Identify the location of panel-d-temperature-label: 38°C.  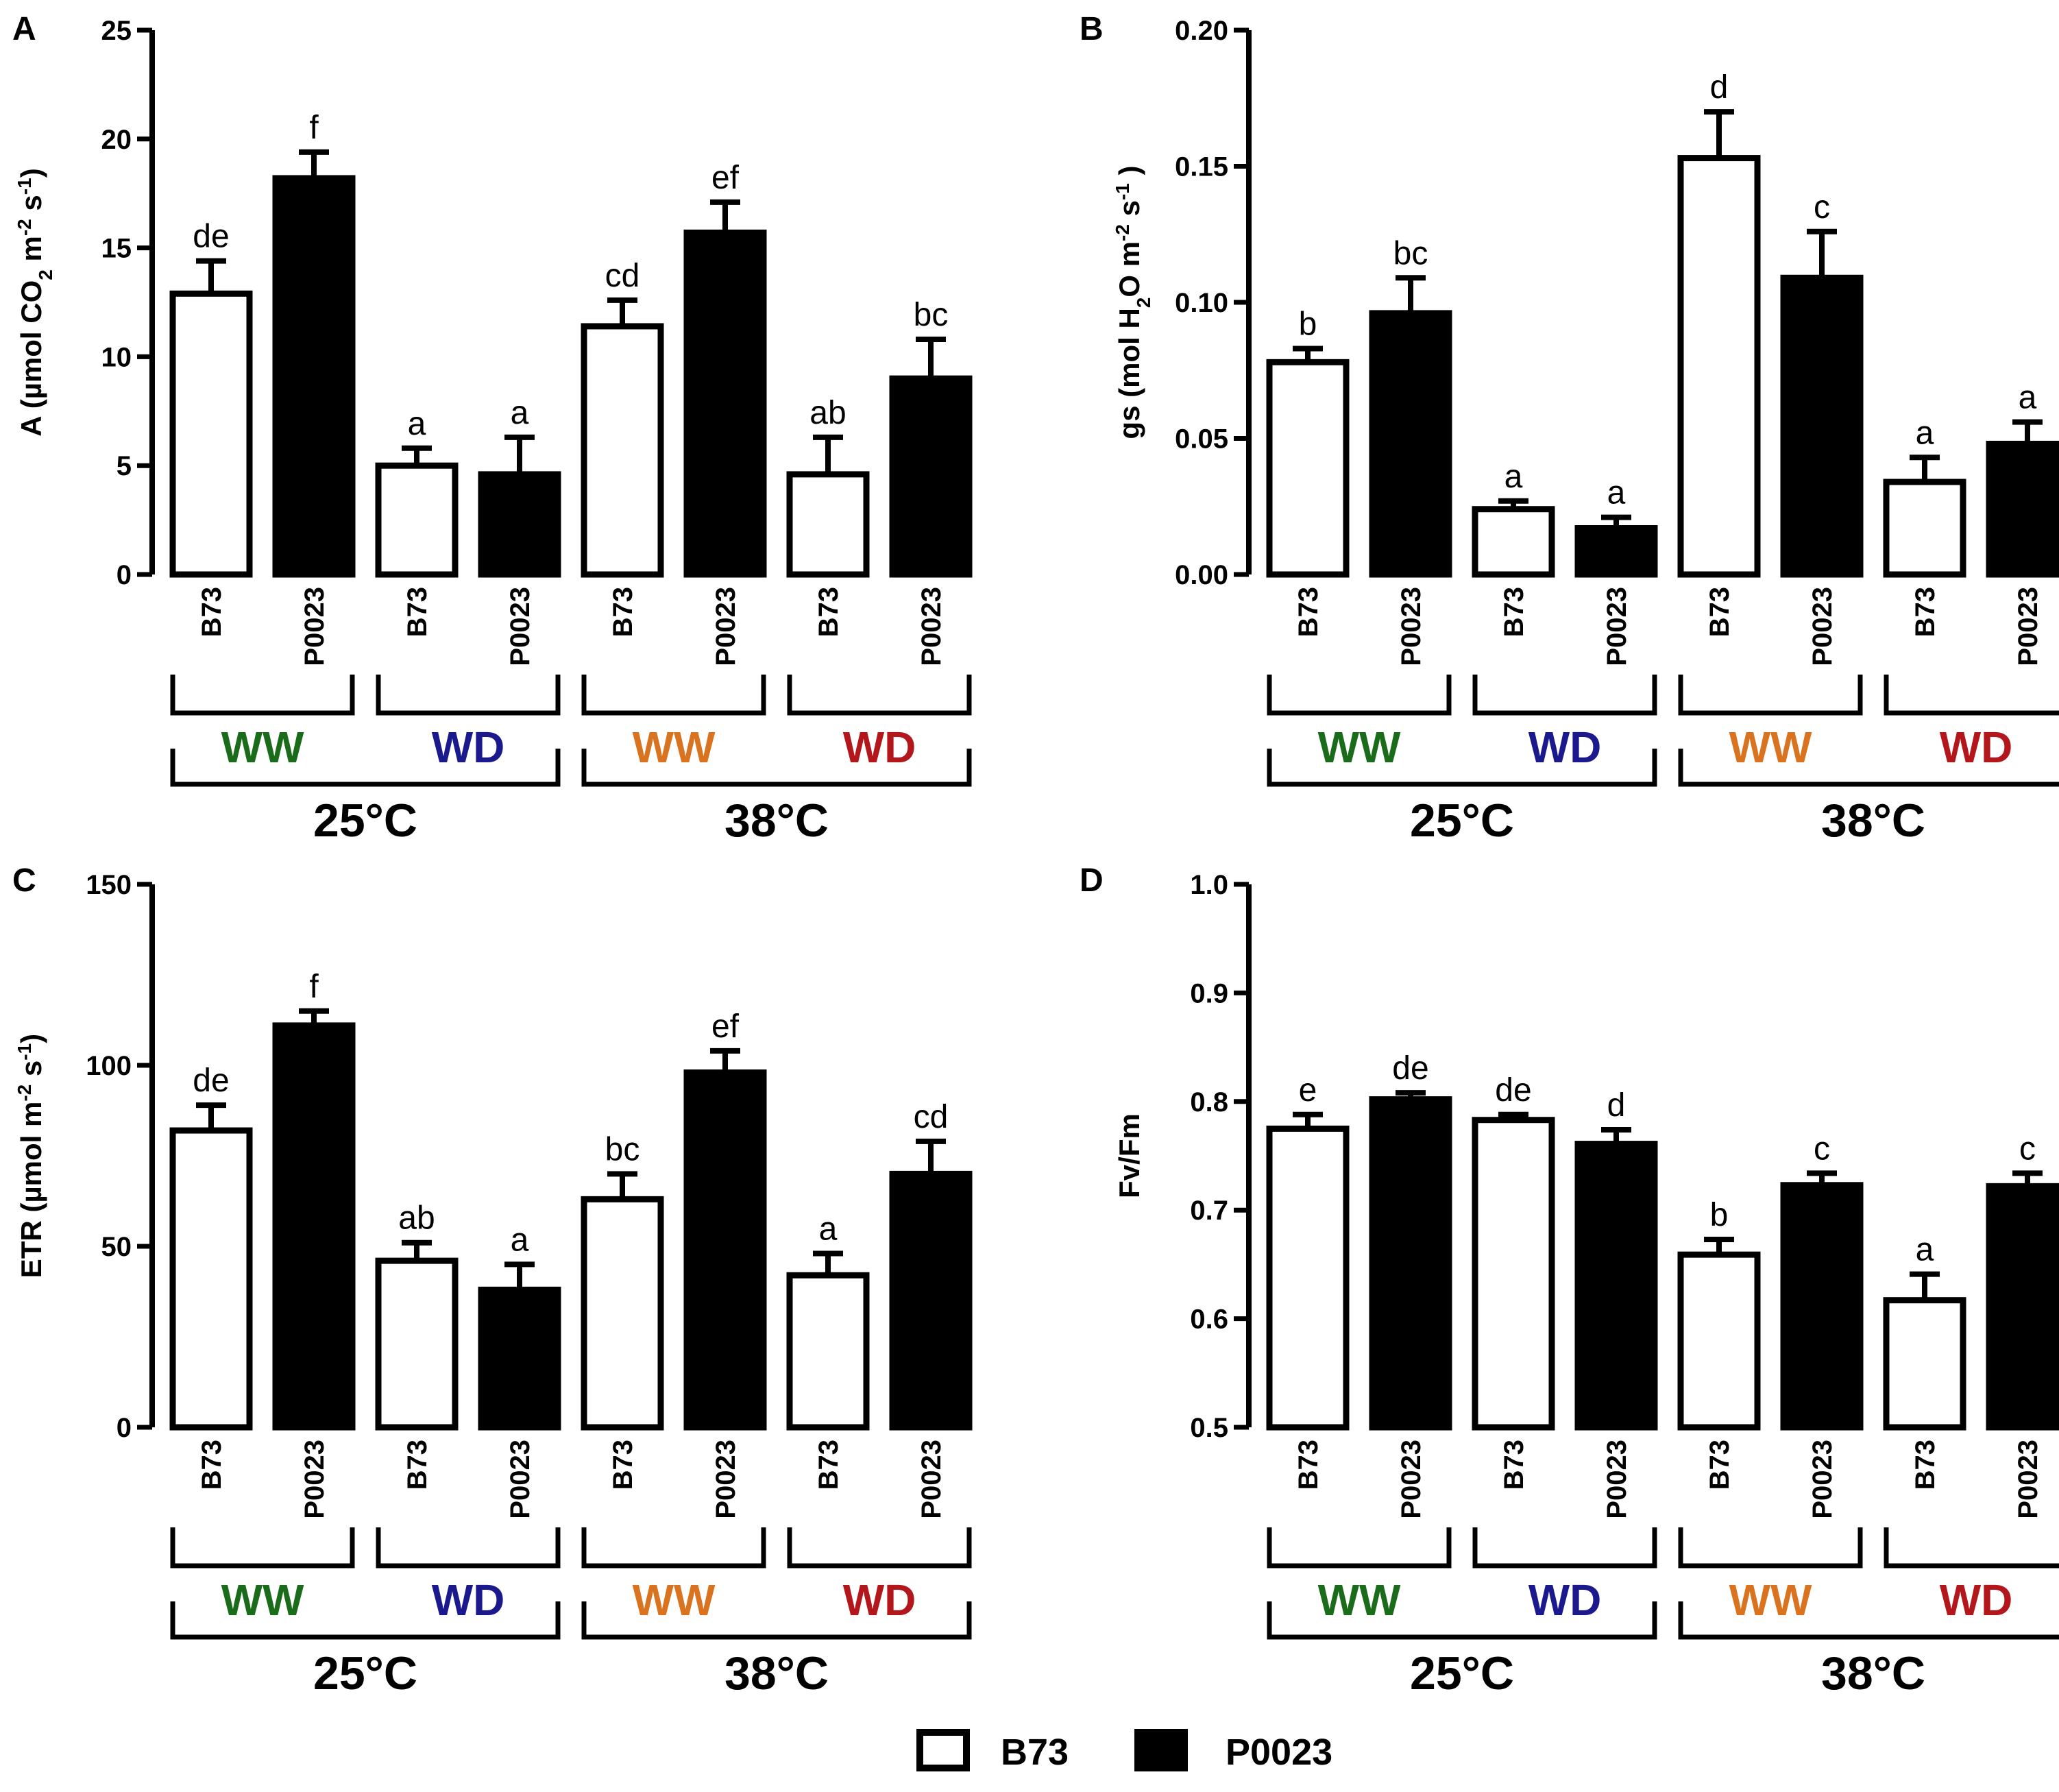
(1873, 1673).